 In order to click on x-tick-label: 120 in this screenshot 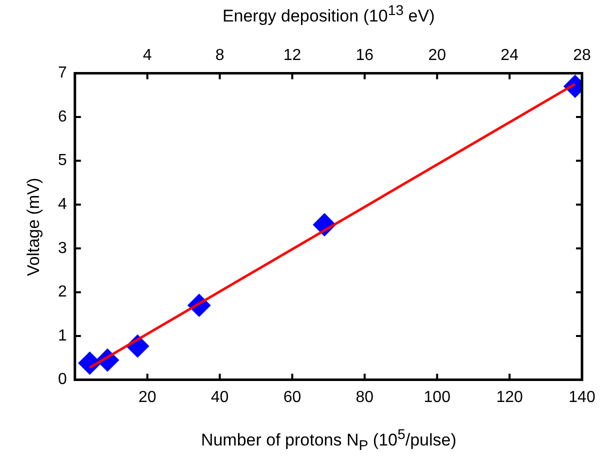, I will do `click(509, 397)`.